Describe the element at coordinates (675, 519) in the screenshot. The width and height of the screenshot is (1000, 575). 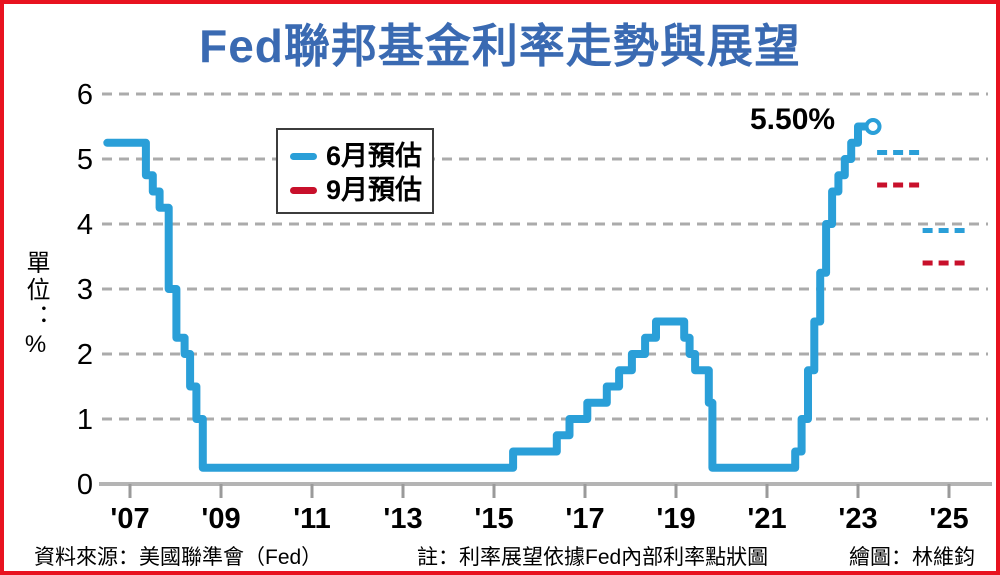
I see `x-tick-label: '19` at that location.